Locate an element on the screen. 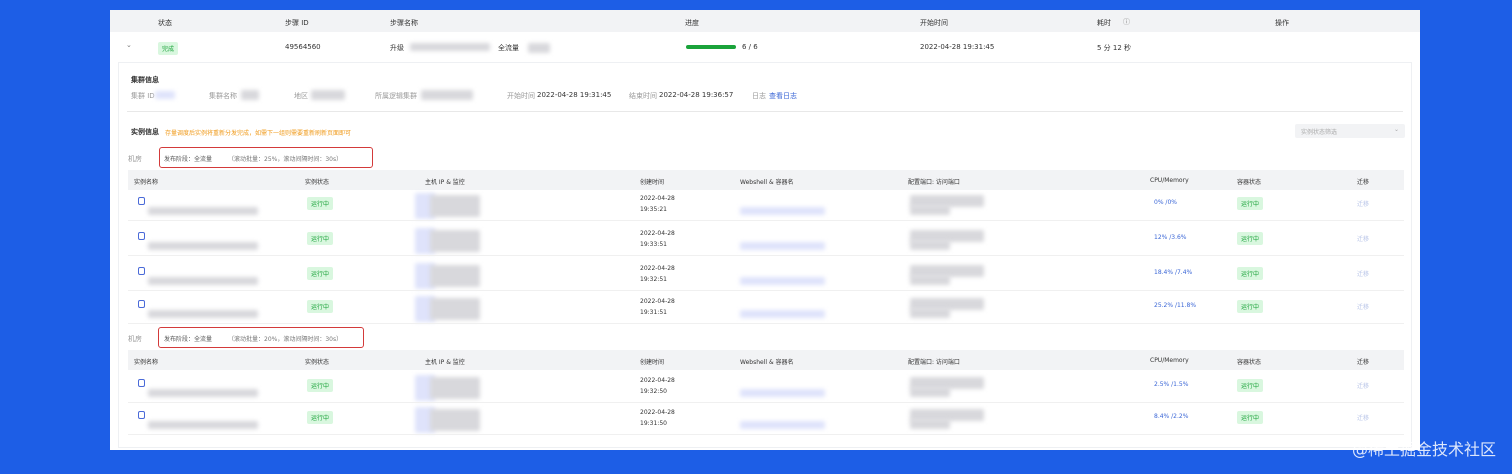 This screenshot has height=474, width=1512. instance-status-filter: 实例状态筛选 ⌄ is located at coordinates (1350, 131).